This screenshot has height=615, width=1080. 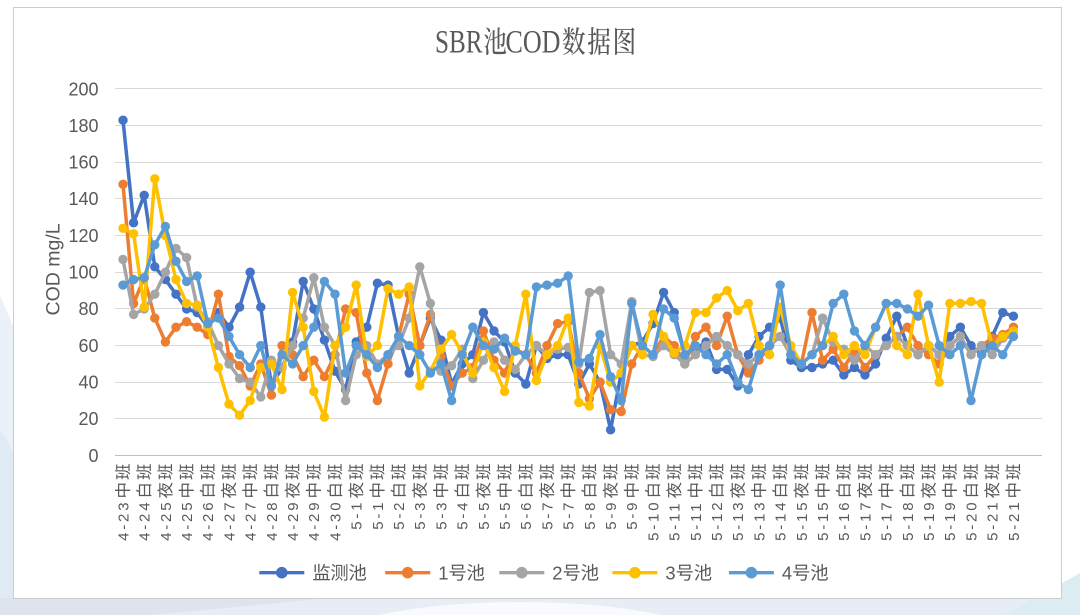 What do you see at coordinates (83, 126) in the screenshot?
I see `svg-text: 180` at bounding box center [83, 126].